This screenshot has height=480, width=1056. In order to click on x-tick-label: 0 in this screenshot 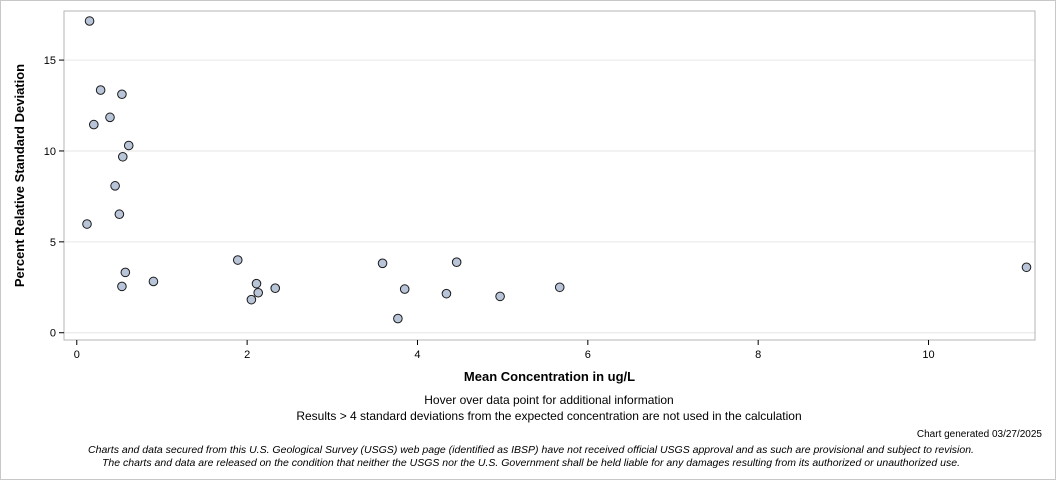, I will do `click(77, 355)`.